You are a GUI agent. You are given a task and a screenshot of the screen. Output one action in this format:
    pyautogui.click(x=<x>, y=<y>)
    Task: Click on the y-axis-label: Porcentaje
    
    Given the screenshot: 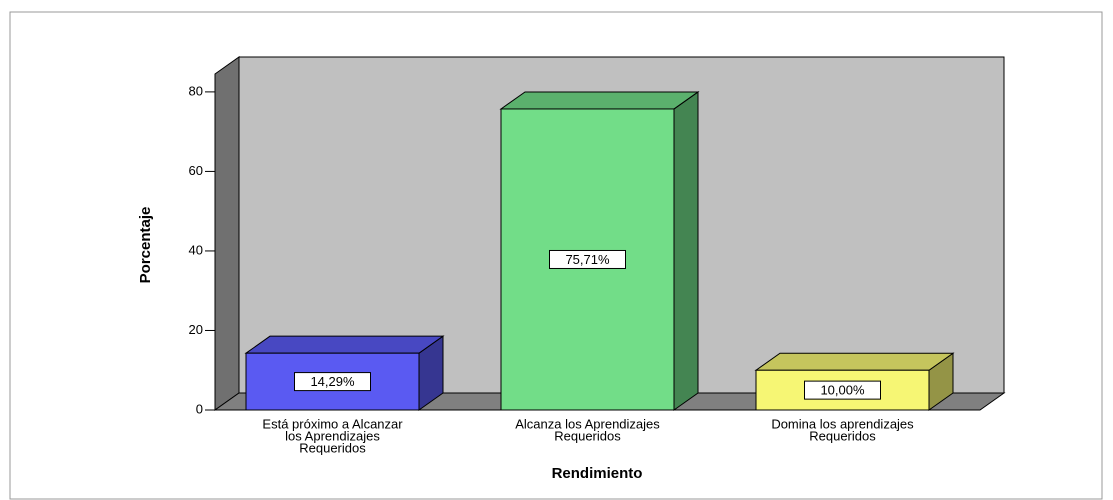 What is the action you would take?
    pyautogui.click(x=145, y=245)
    